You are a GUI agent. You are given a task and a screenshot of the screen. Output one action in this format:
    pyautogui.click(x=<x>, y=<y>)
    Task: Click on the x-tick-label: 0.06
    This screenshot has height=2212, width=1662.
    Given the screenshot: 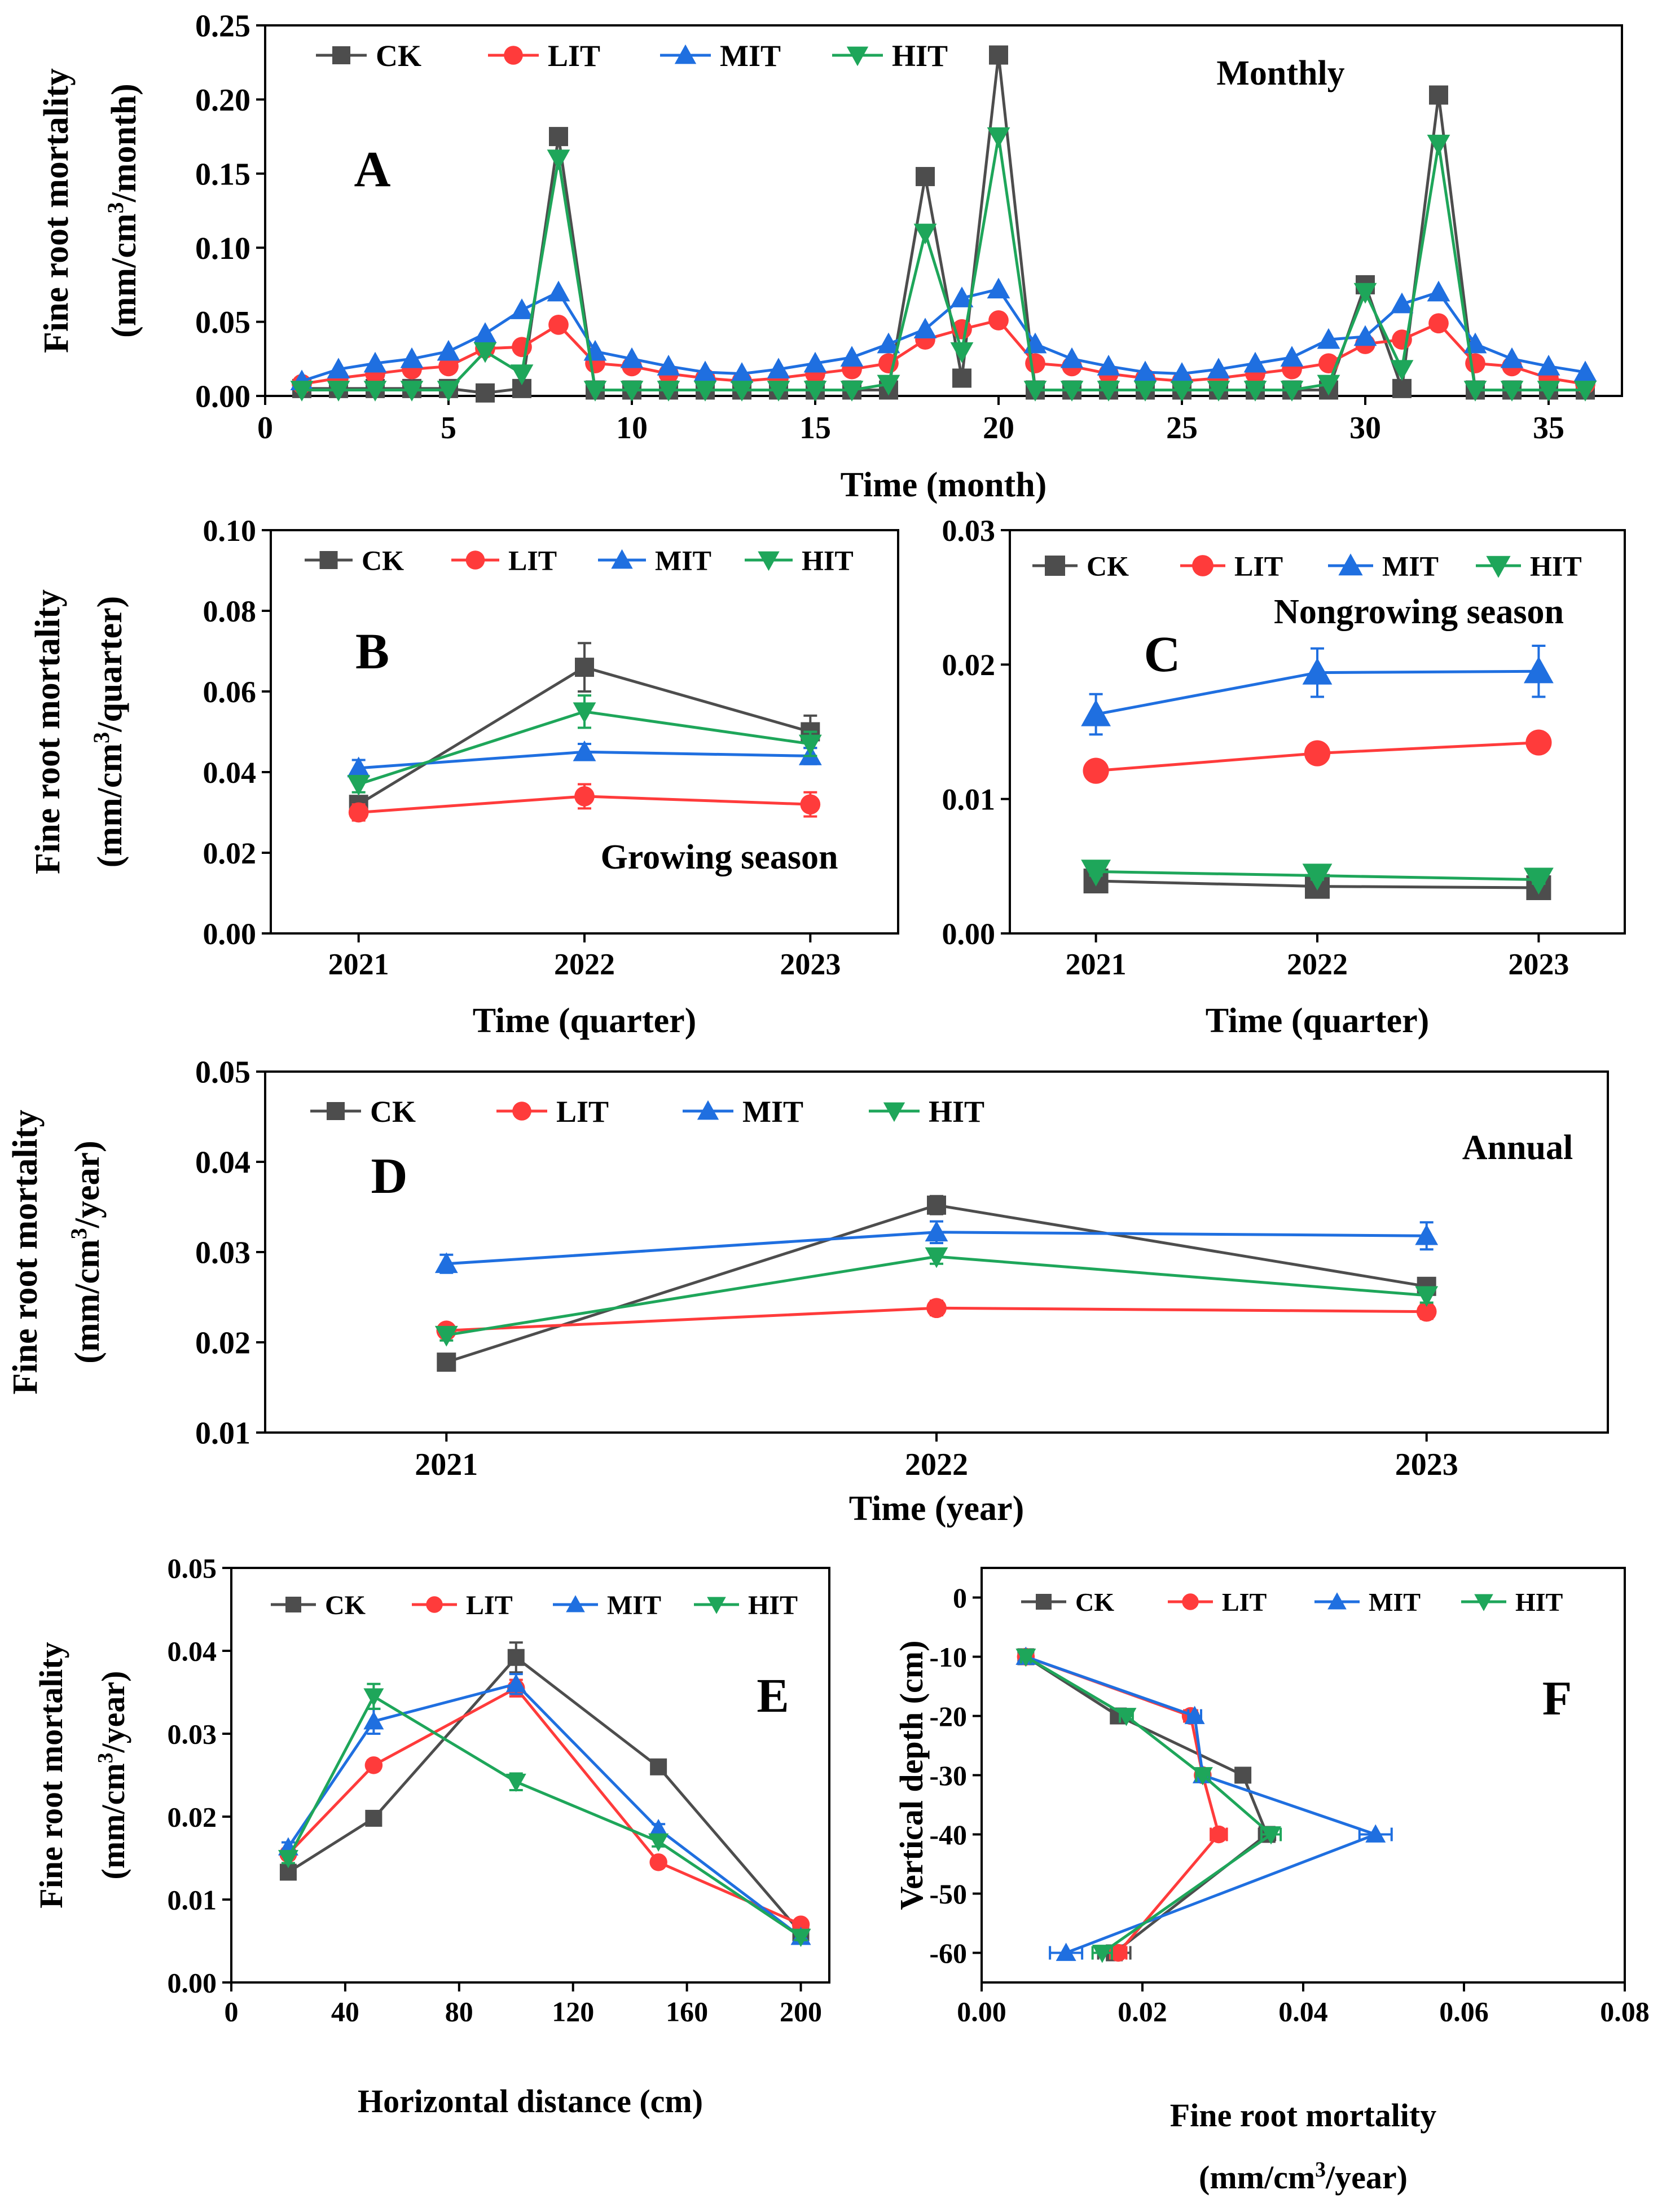 What is the action you would take?
    pyautogui.click(x=1464, y=2012)
    